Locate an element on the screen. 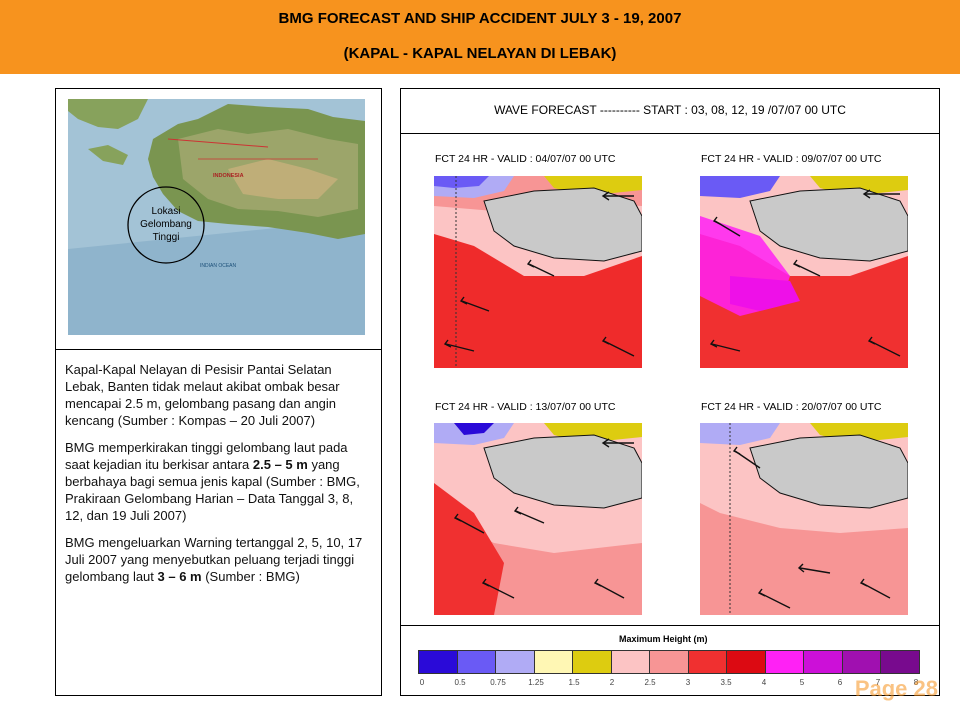 Image resolution: width=960 pixels, height=720 pixels. color-scale-tick-label: 3.5 is located at coordinates (726, 682).